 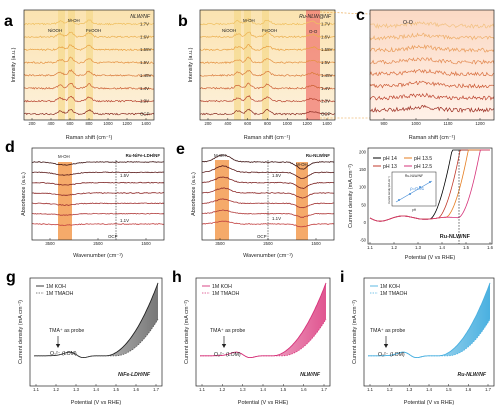 What do you see at coordinates (96, 320) in the screenshot?
I see `panel-g-koh-curve` at bounding box center [96, 320].